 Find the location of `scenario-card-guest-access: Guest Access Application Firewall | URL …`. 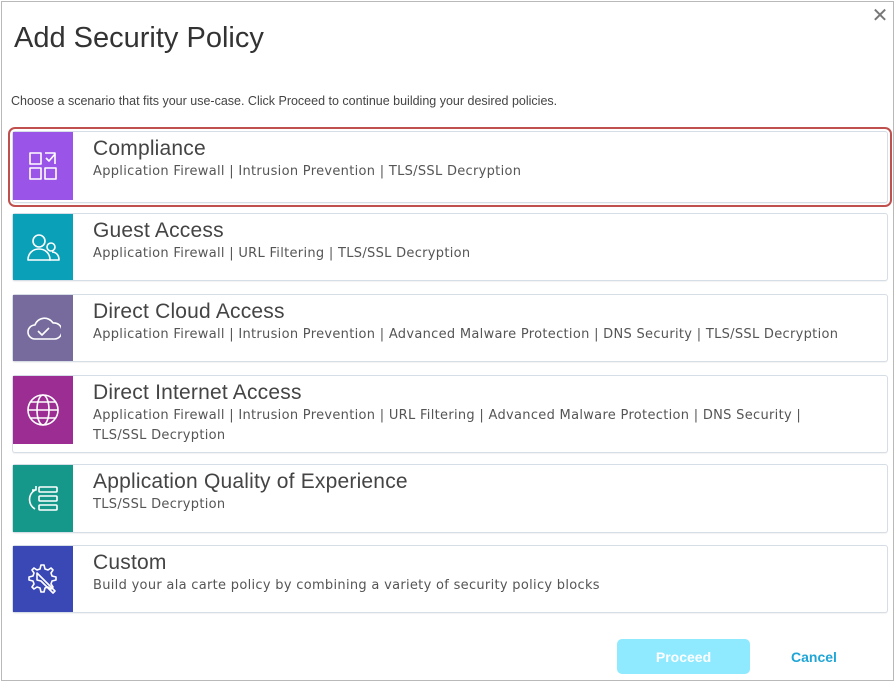

scenario-card-guest-access: Guest Access Application Firewall | URL … is located at coordinates (450, 247).